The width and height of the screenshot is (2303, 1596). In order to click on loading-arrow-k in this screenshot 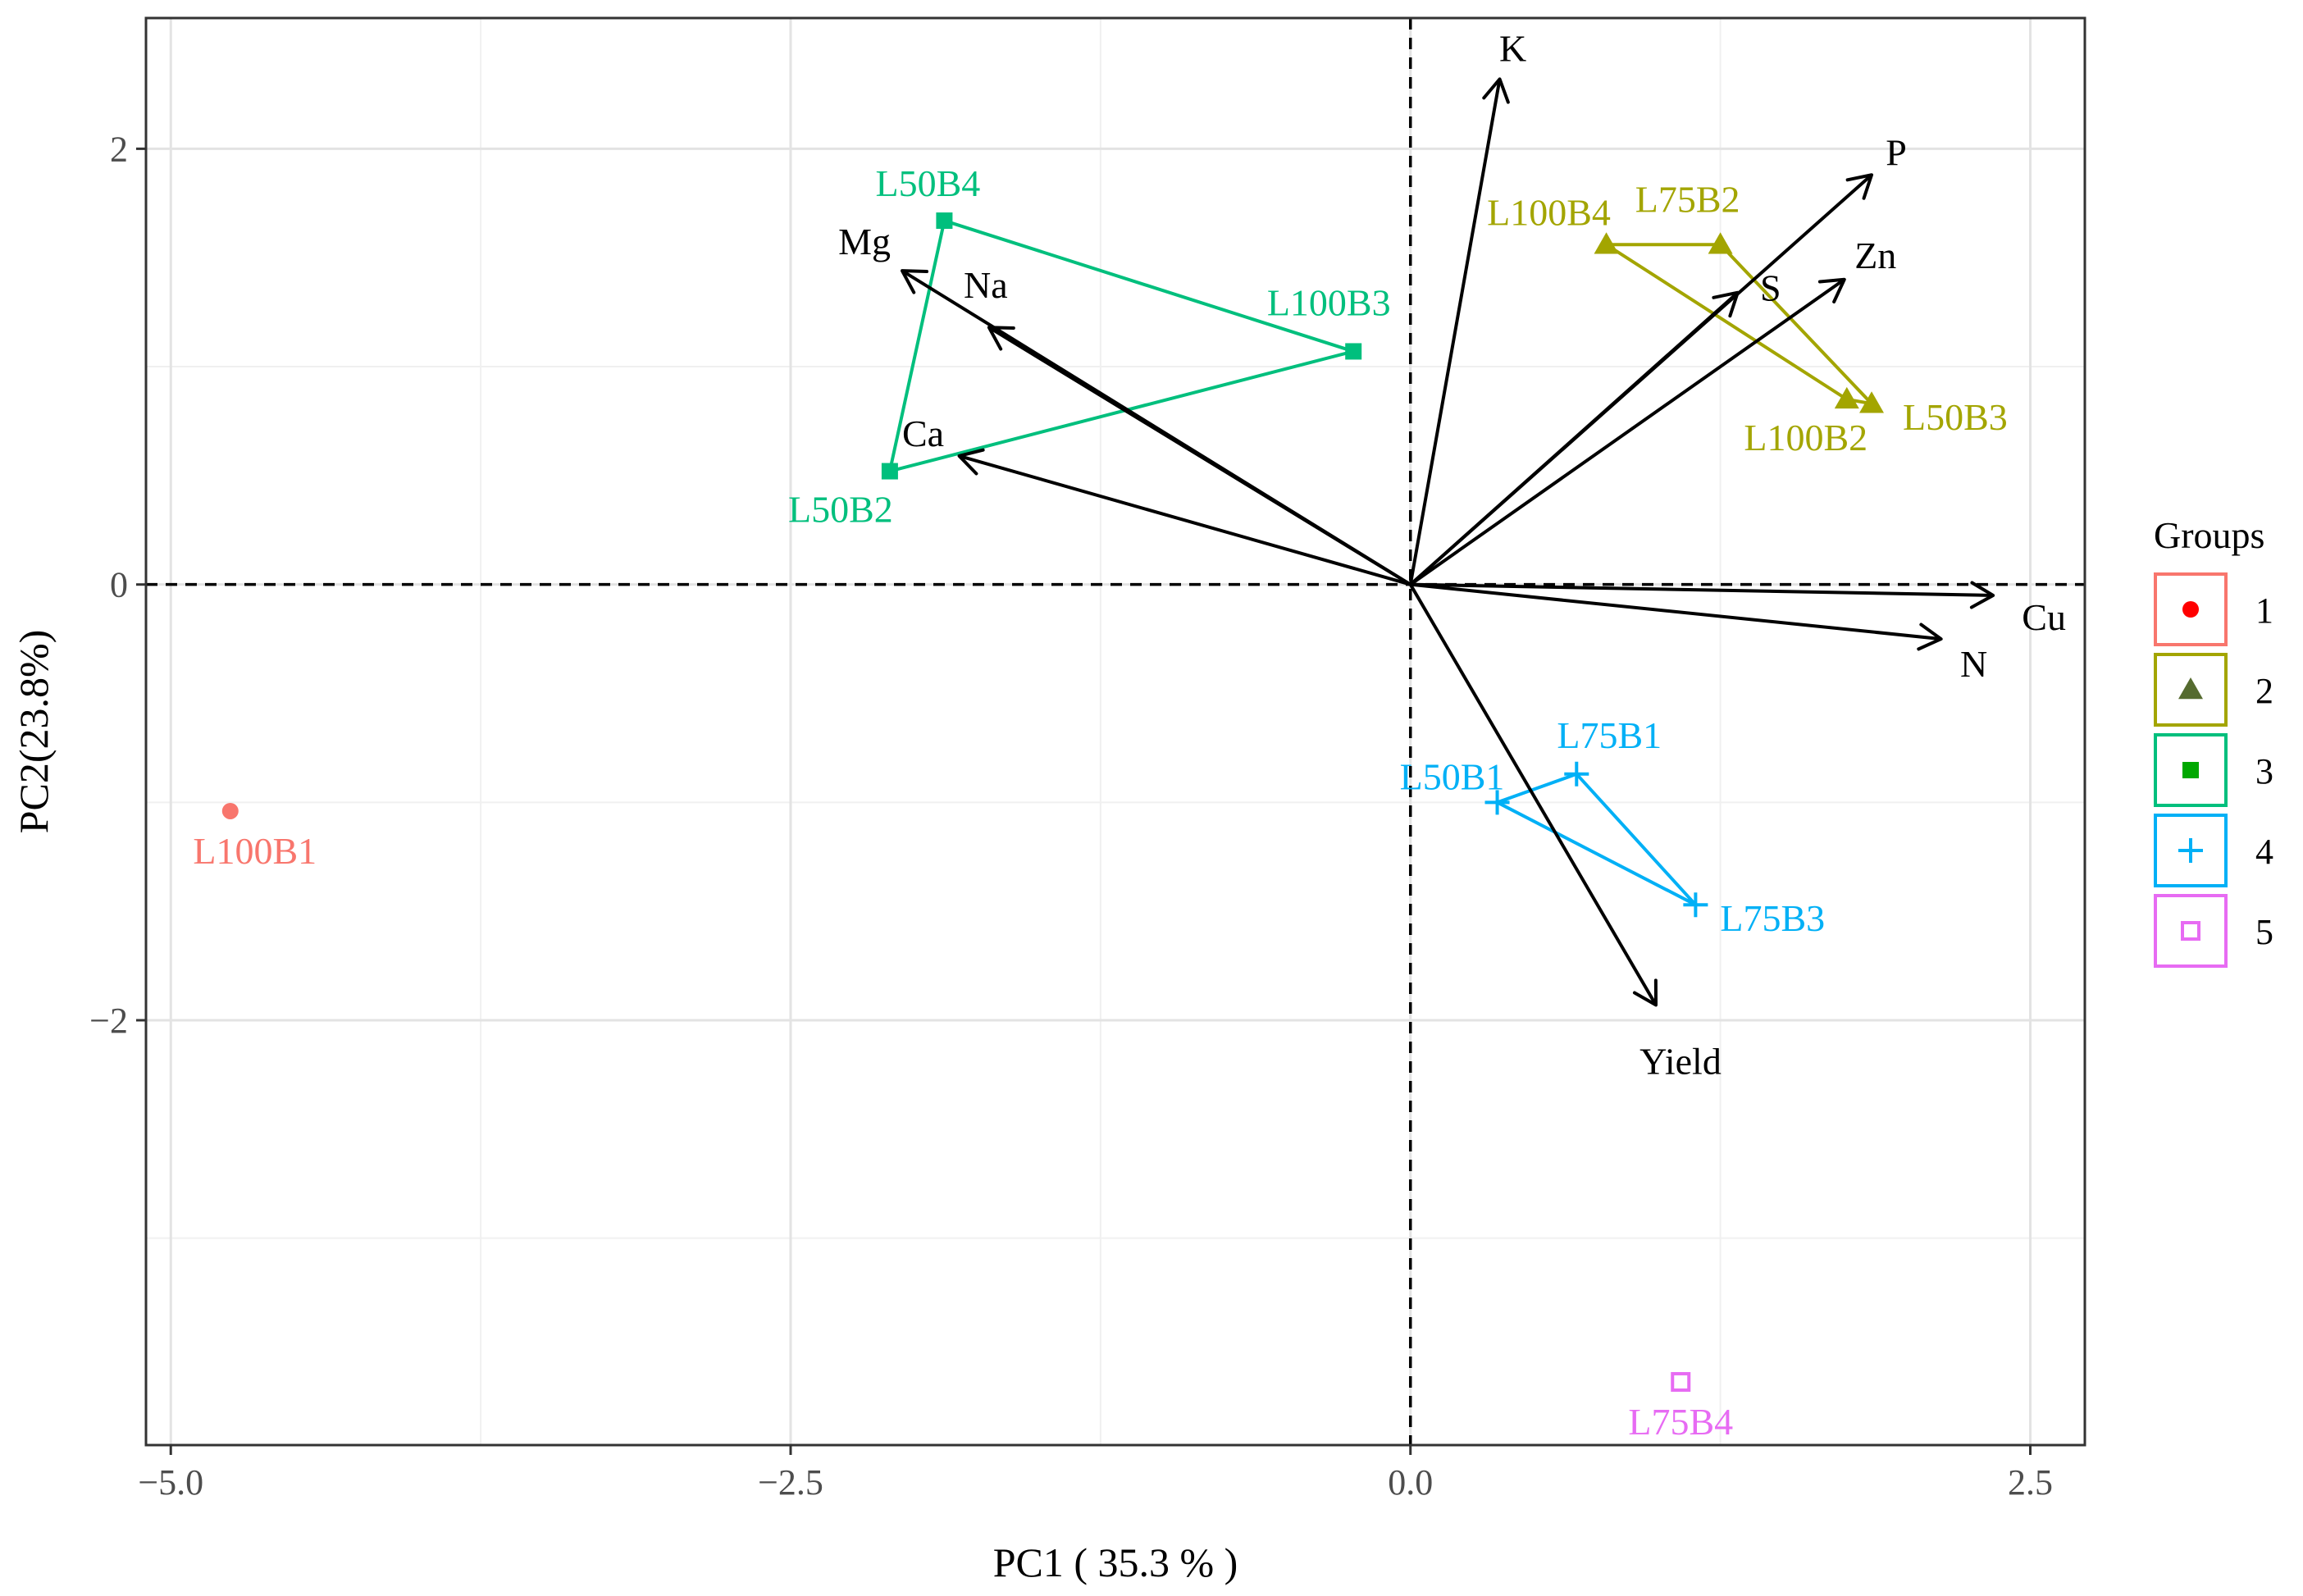, I will do `click(1455, 332)`.